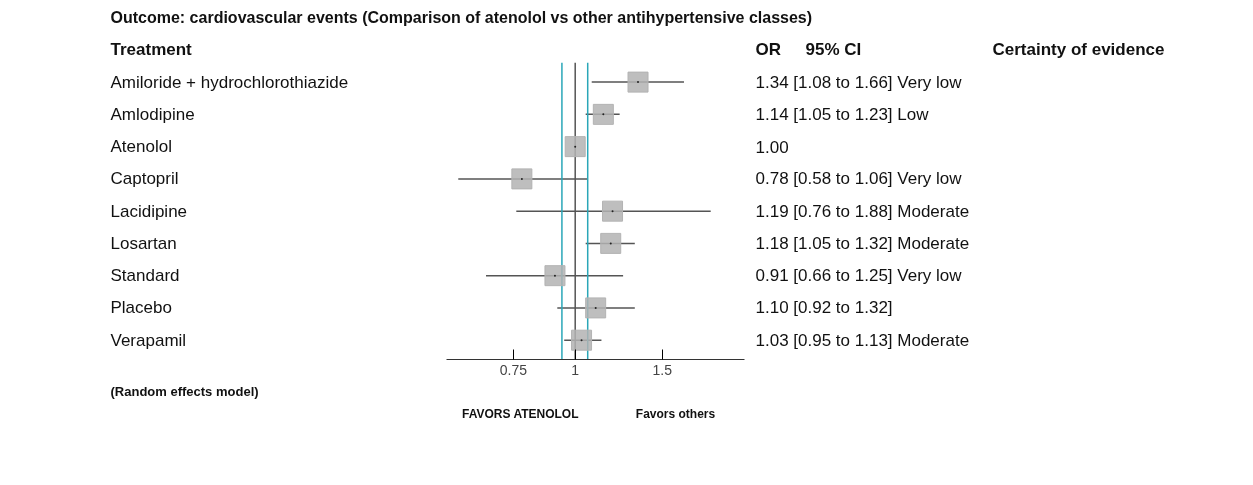 This screenshot has width=1253, height=485. Describe the element at coordinates (520, 414) in the screenshot. I see `text: FAVORS ATENOLOL` at that location.